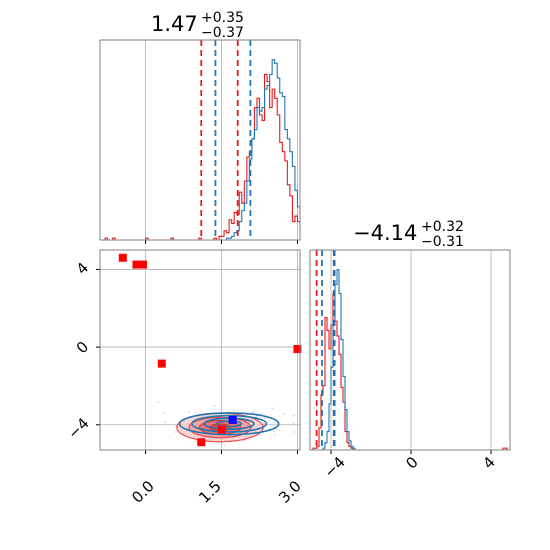  What do you see at coordinates (385, 233) in the screenshot?
I see `param-2-title-value: −4.14` at bounding box center [385, 233].